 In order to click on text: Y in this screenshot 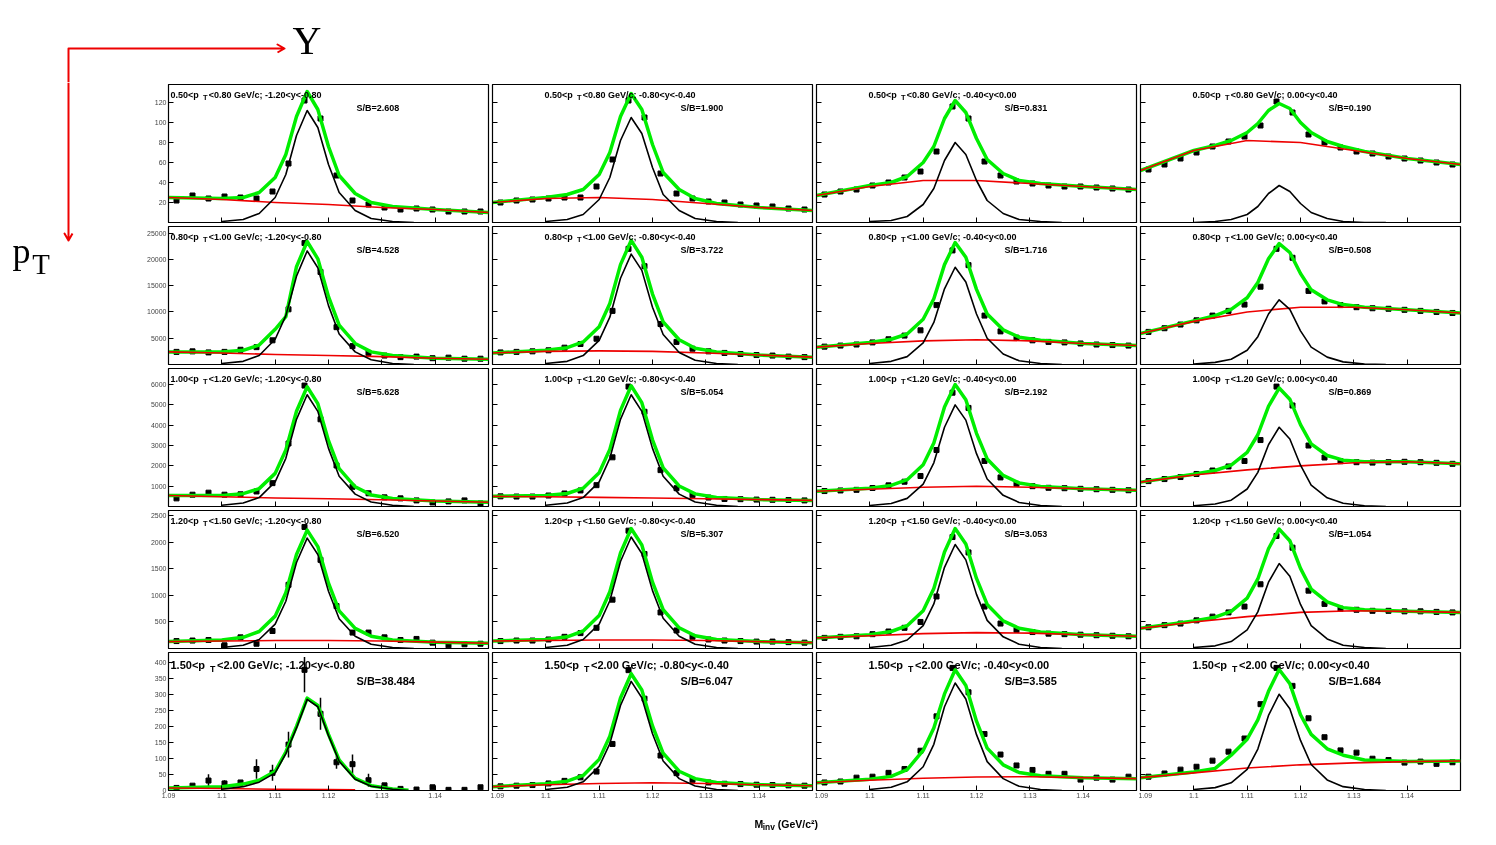, I will do `click(307, 40)`.